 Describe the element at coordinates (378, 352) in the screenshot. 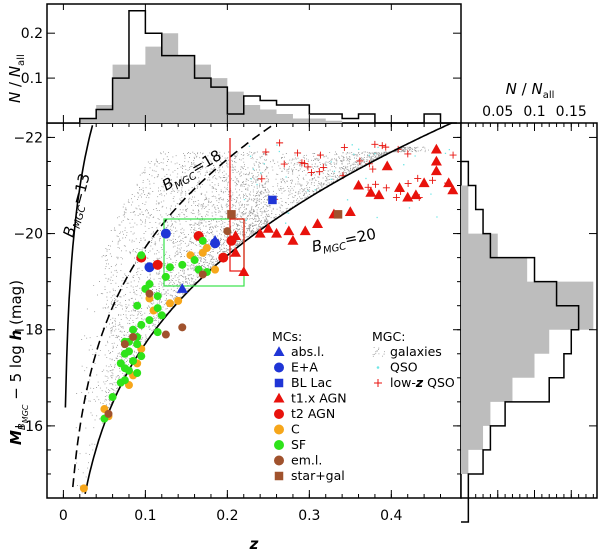

I see `legend-galaxies-swatch` at that location.